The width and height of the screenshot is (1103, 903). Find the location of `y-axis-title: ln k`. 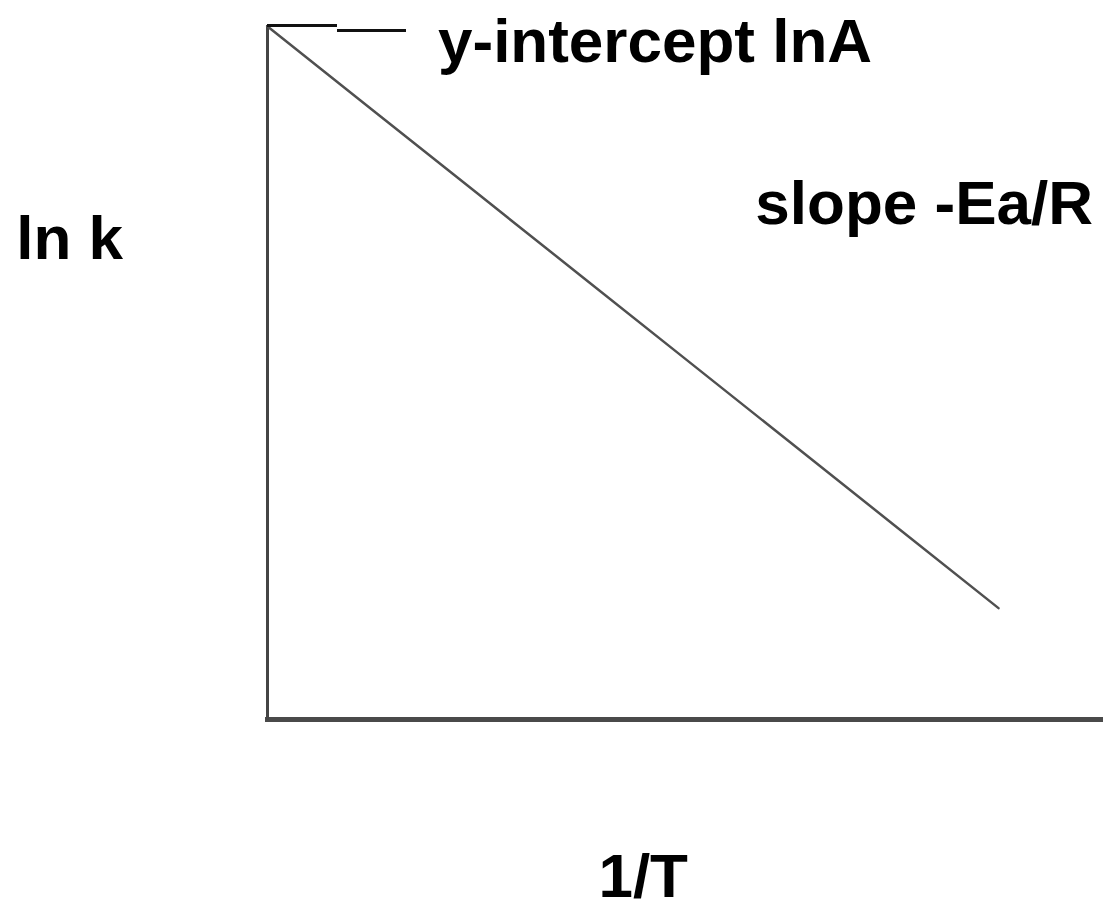

y-axis-title: ln k is located at coordinates (70, 237).